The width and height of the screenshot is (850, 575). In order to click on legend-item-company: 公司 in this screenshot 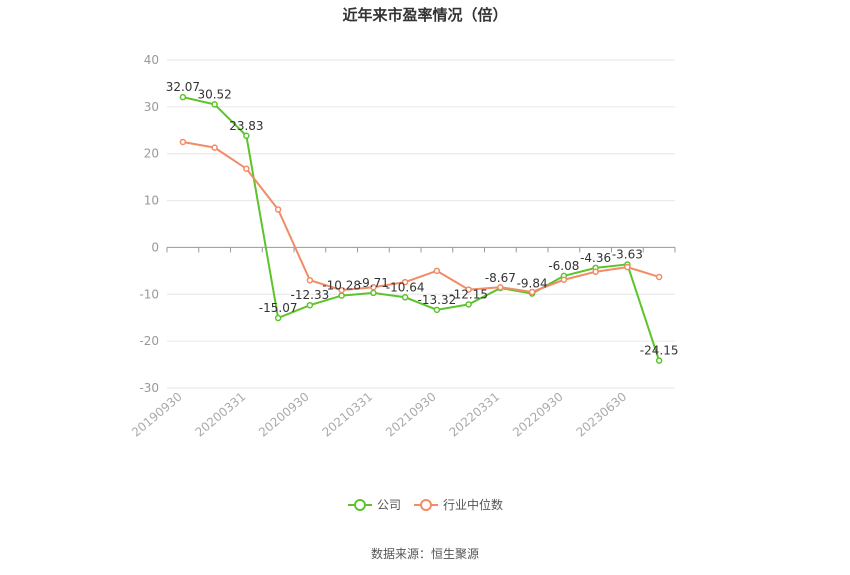, I will do `click(374, 504)`.